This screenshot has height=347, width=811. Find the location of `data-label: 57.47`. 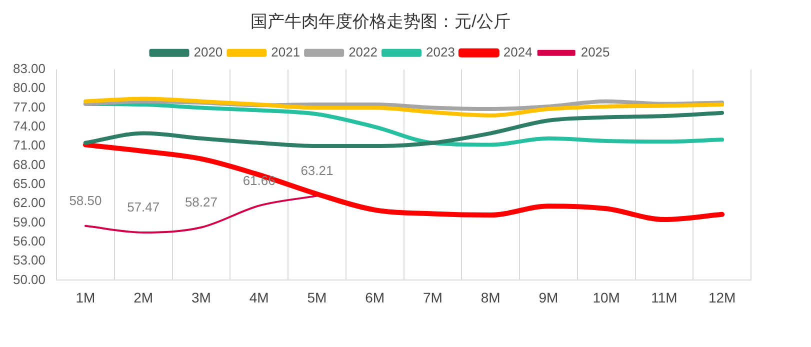

data-label: 57.47 is located at coordinates (143, 207).